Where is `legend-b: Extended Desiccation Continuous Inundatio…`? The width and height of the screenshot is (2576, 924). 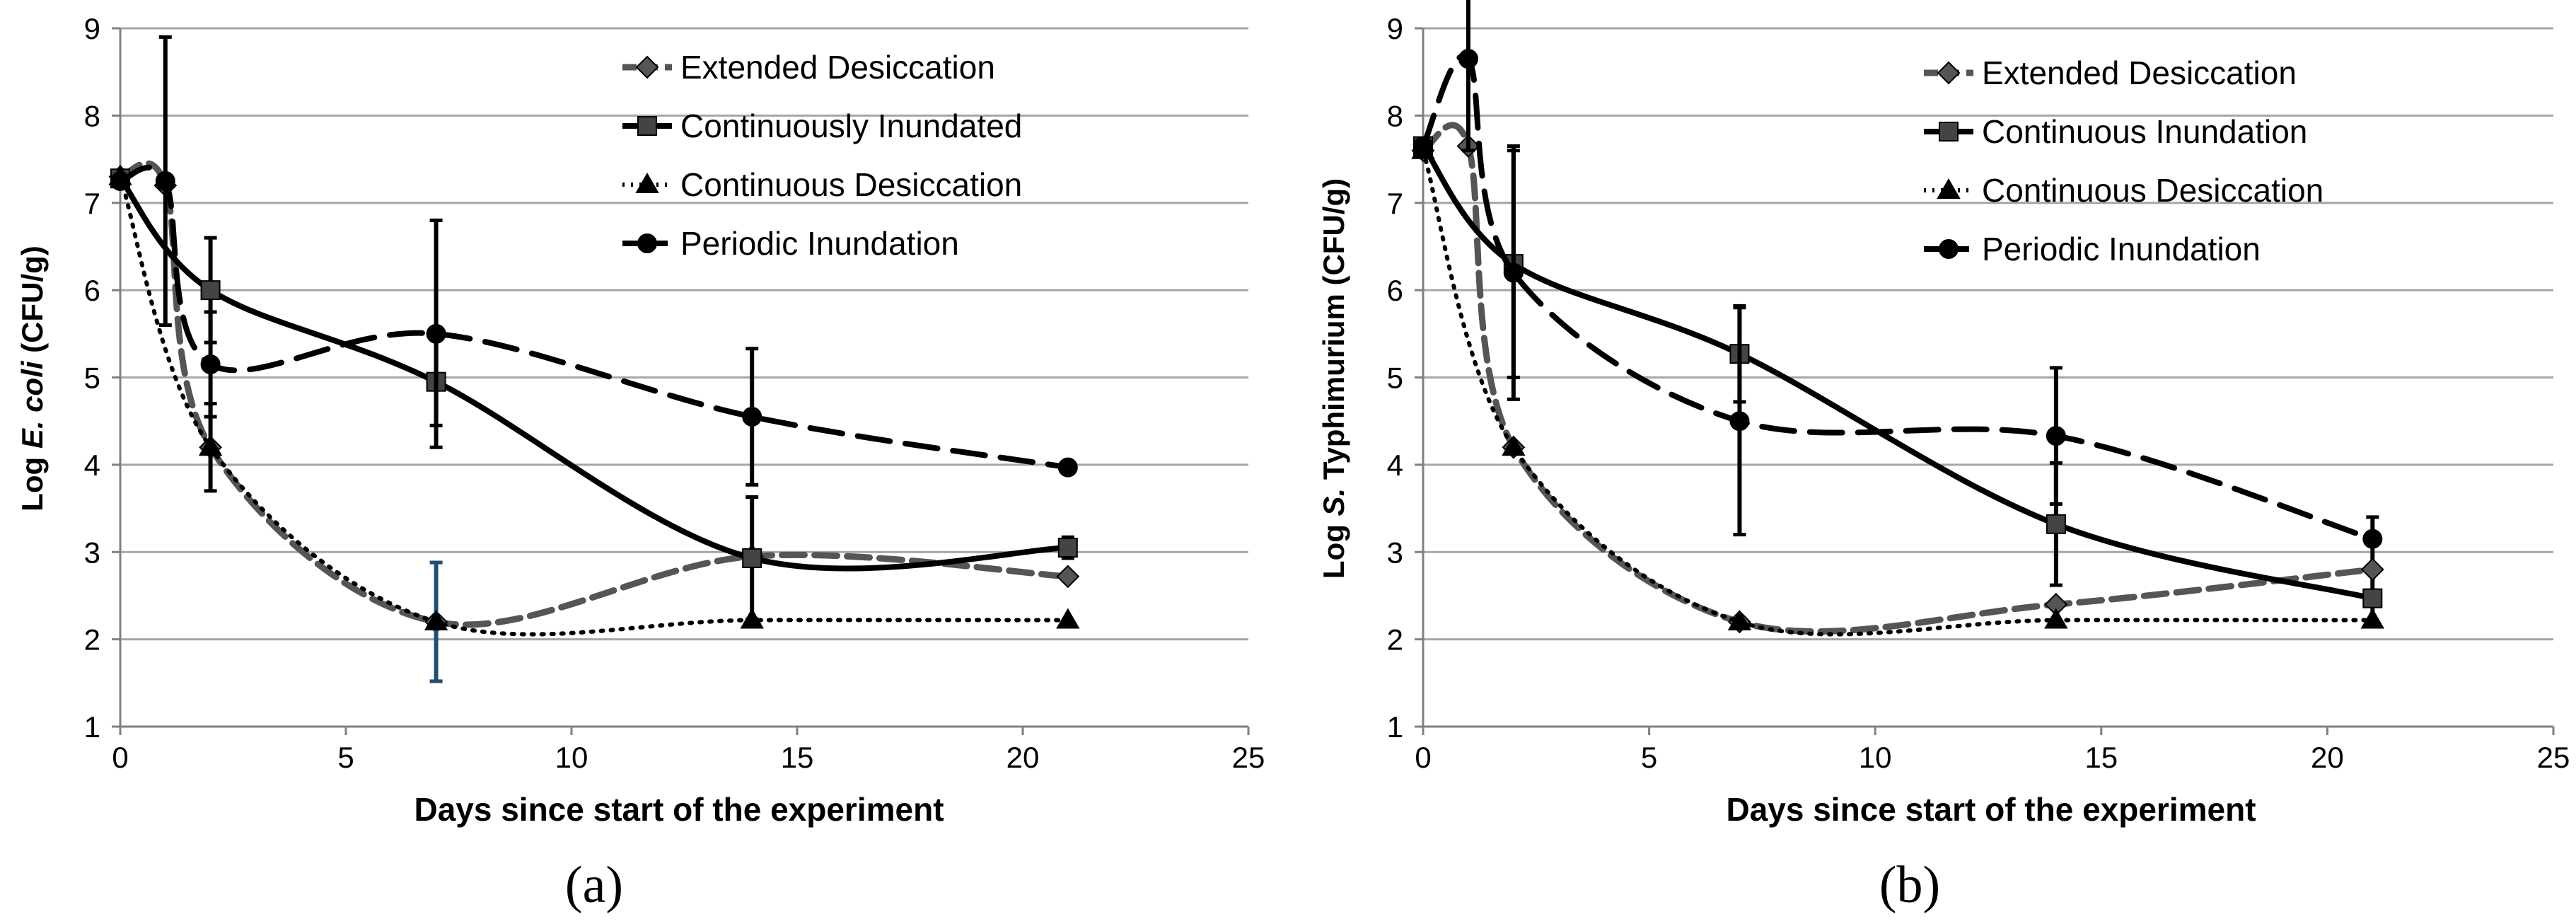
legend-b: Extended Desiccation Continuous Inundatio… is located at coordinates (2123, 160).